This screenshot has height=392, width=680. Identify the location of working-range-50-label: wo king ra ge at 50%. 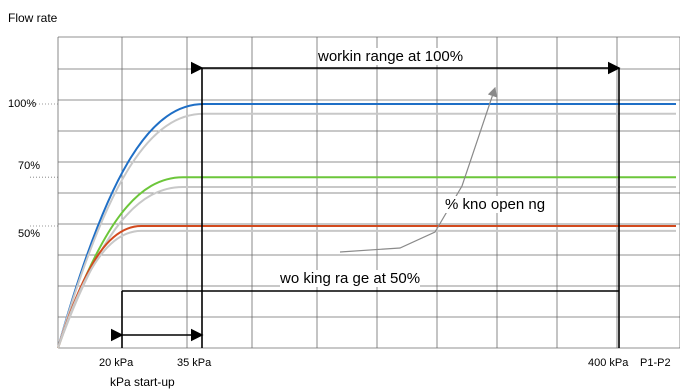
(350, 278).